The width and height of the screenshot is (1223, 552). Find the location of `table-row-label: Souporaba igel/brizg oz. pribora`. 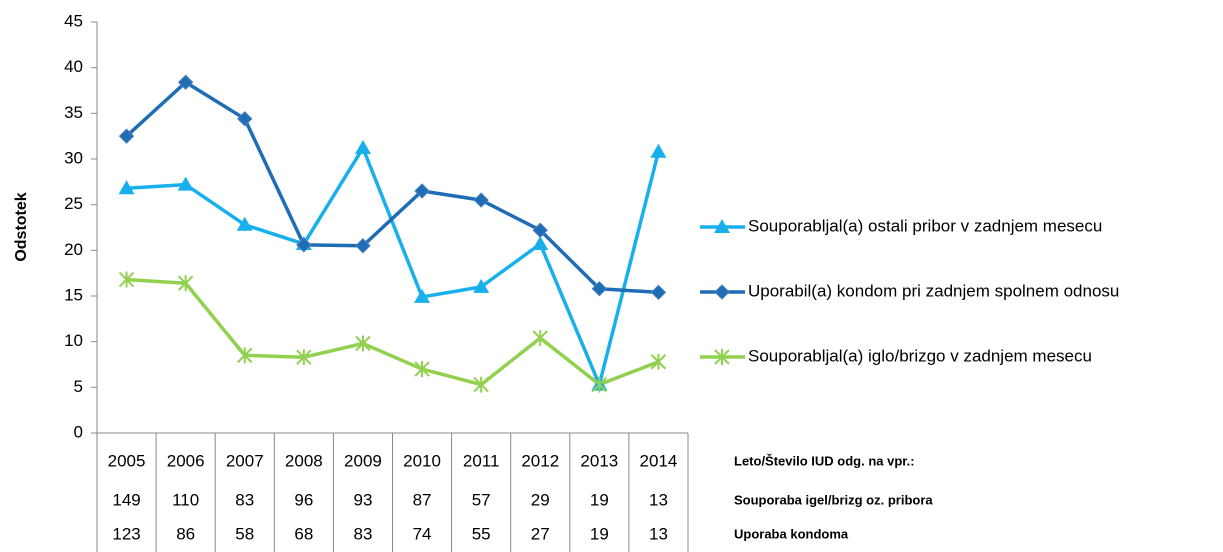

table-row-label: Souporaba igel/brizg oz. pribora is located at coordinates (833, 499).